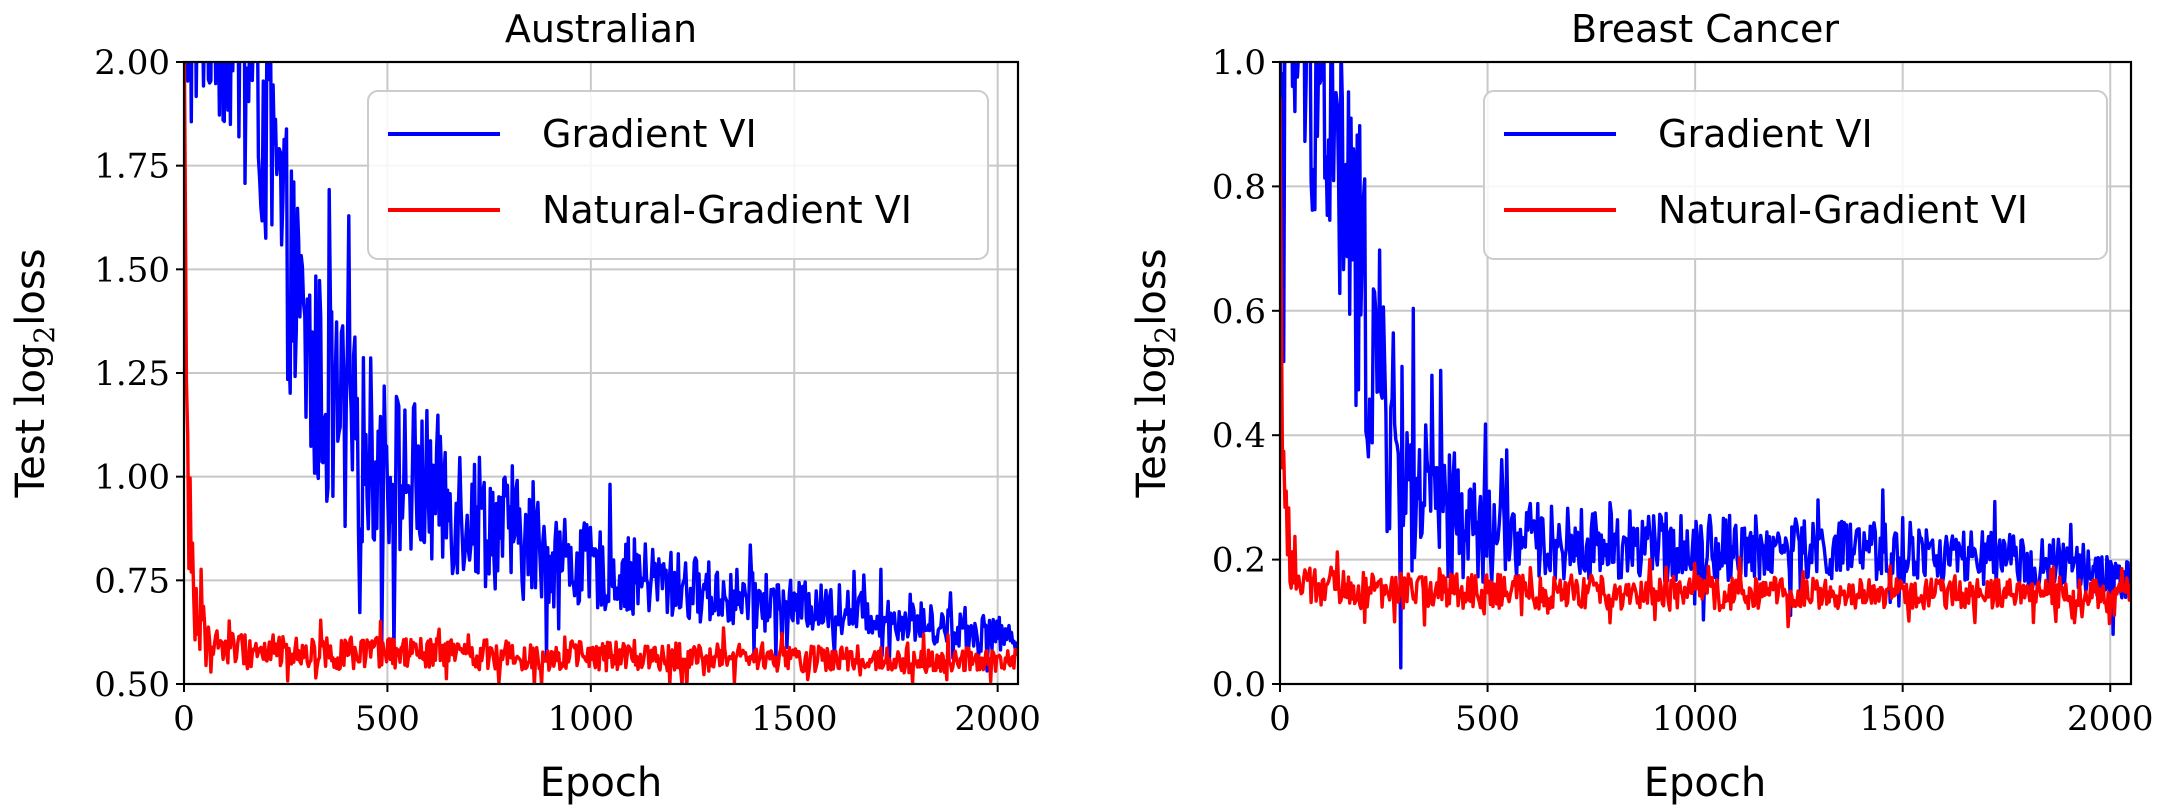 The width and height of the screenshot is (2177, 812). I want to click on y-tick-label: 0.8, so click(1239, 187).